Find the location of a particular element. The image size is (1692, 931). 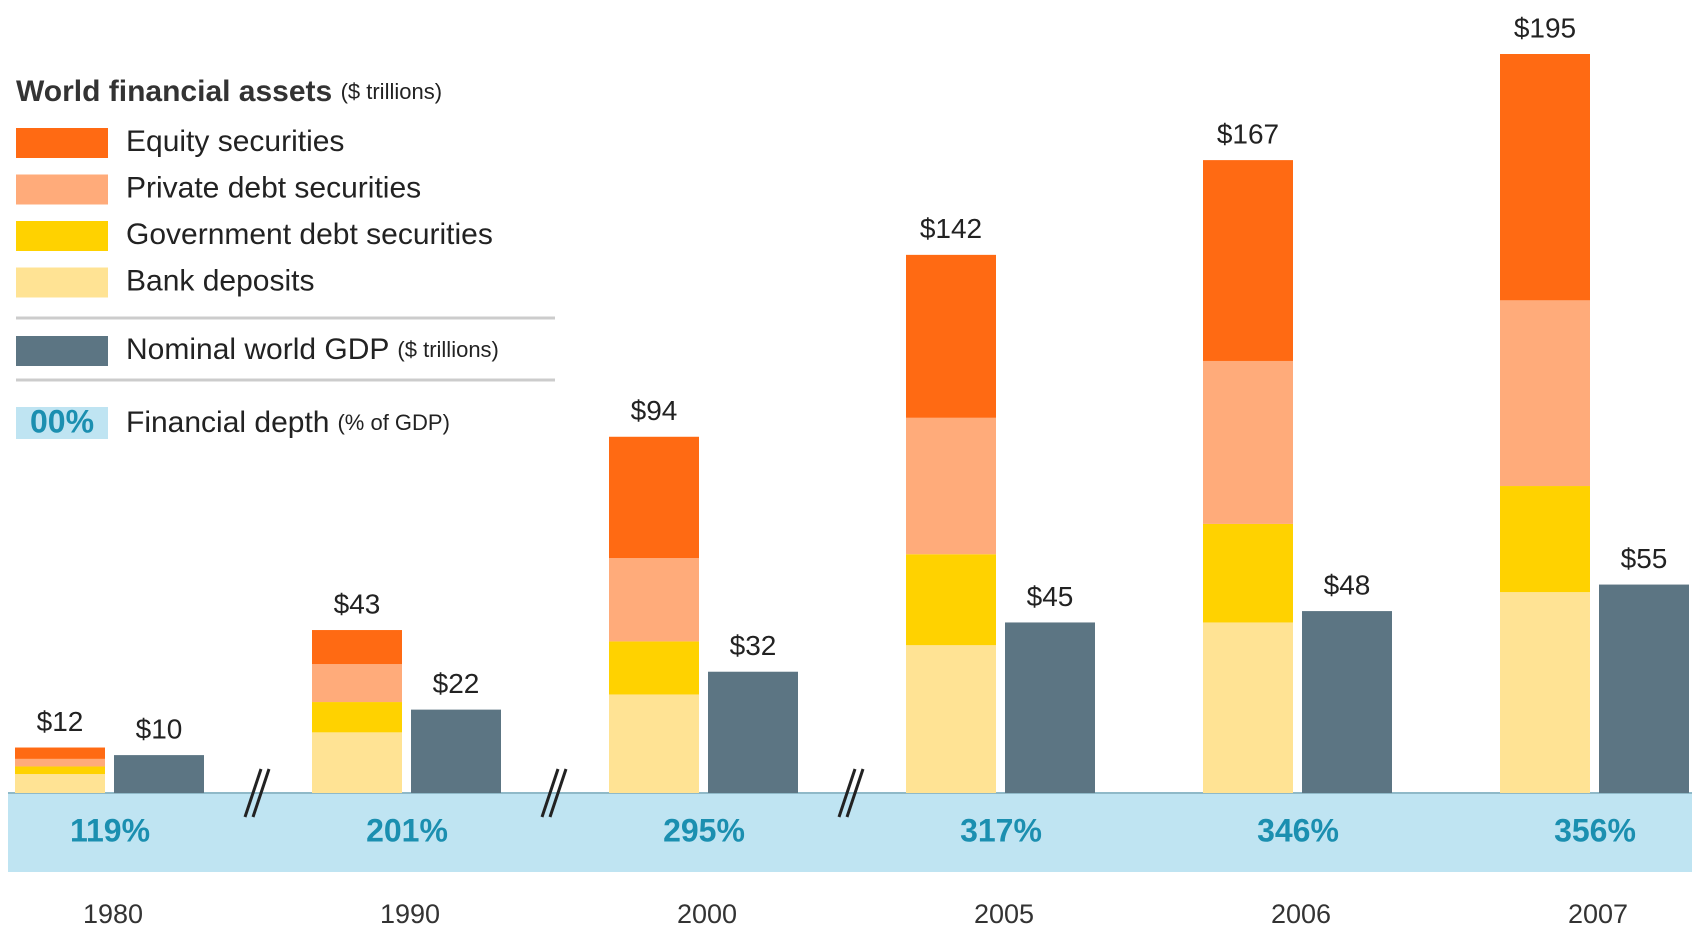

legend-label: Nominal world GDP ($ trillions) is located at coordinates (312, 349).